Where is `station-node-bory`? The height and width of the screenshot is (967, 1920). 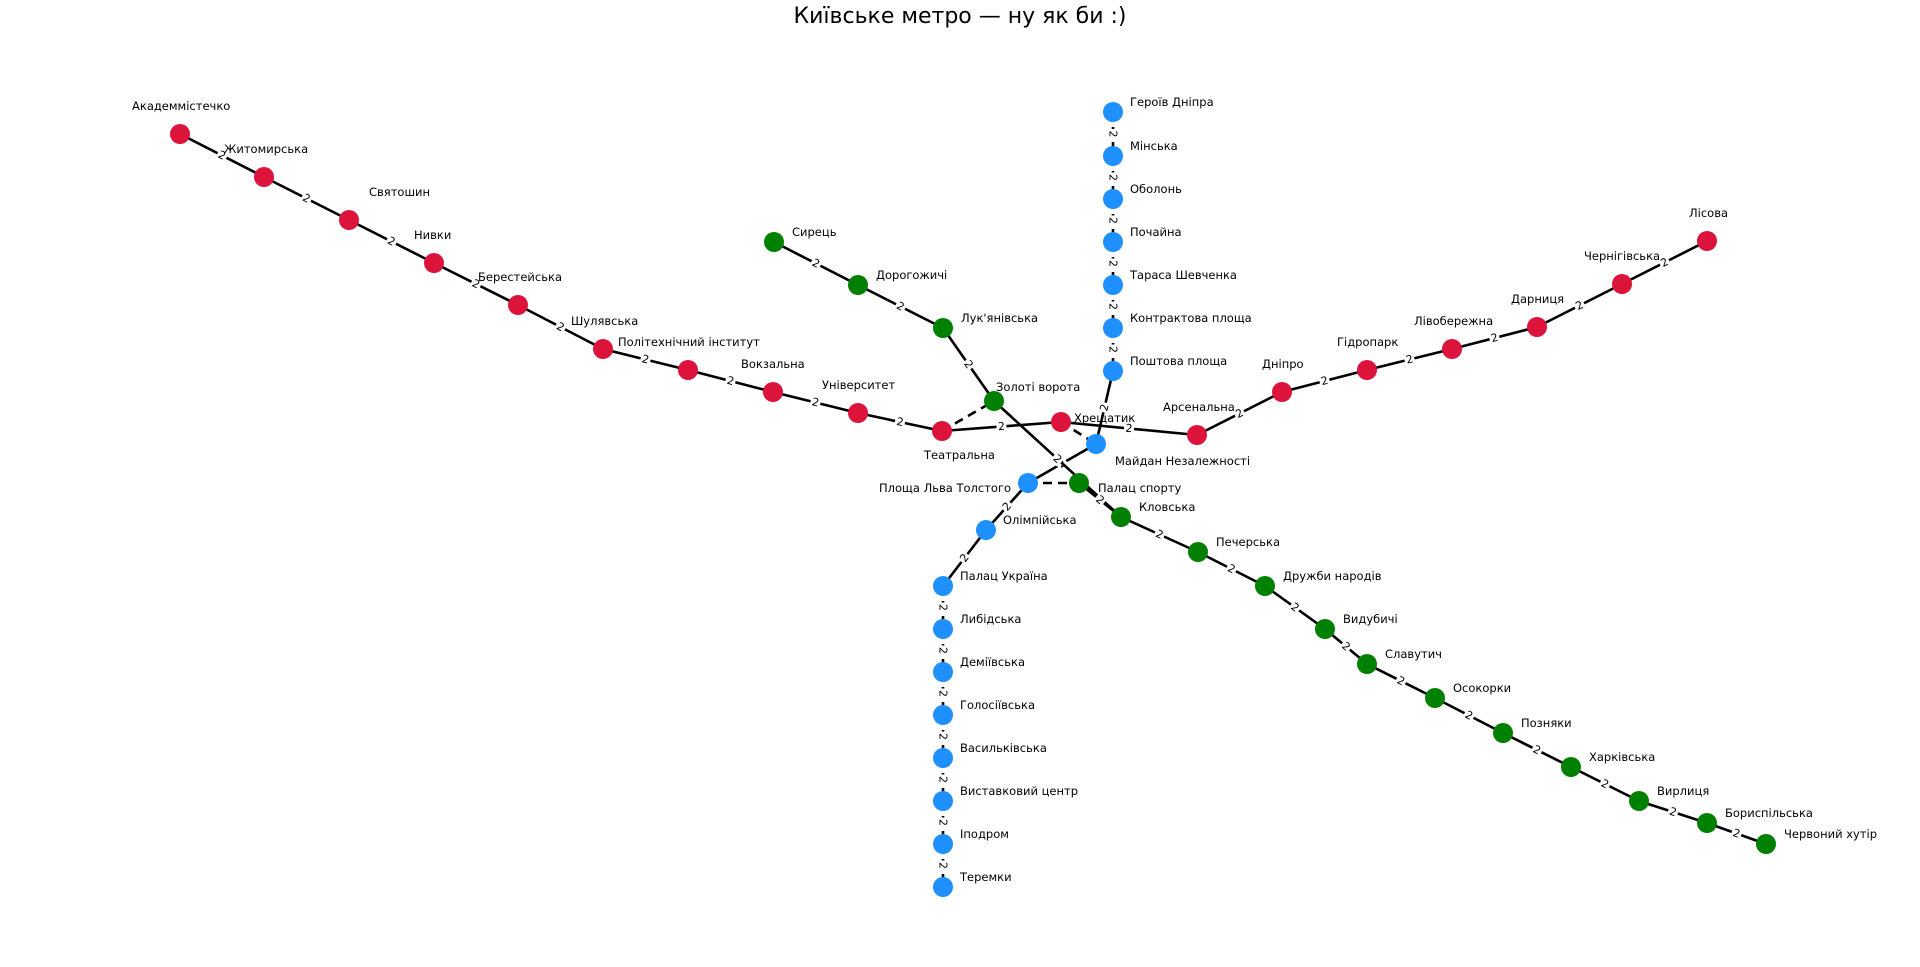 station-node-bory is located at coordinates (1707, 823).